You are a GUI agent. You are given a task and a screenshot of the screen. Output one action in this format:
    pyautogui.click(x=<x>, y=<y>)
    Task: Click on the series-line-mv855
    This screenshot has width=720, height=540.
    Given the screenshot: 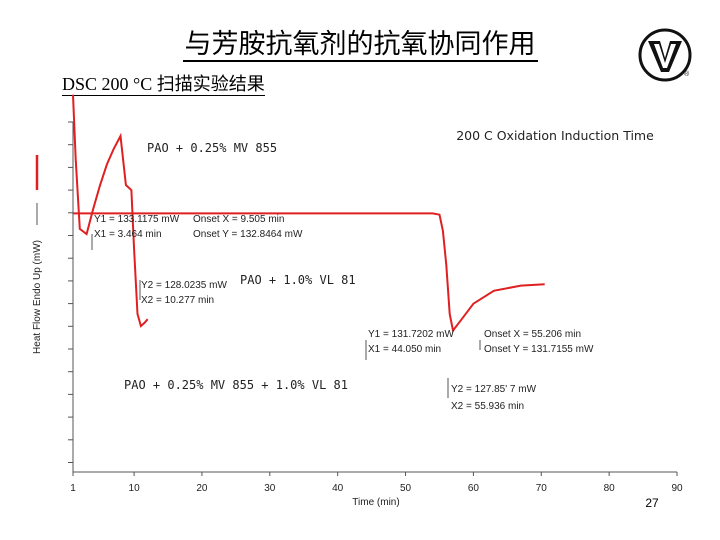 What is the action you would take?
    pyautogui.click(x=110, y=211)
    